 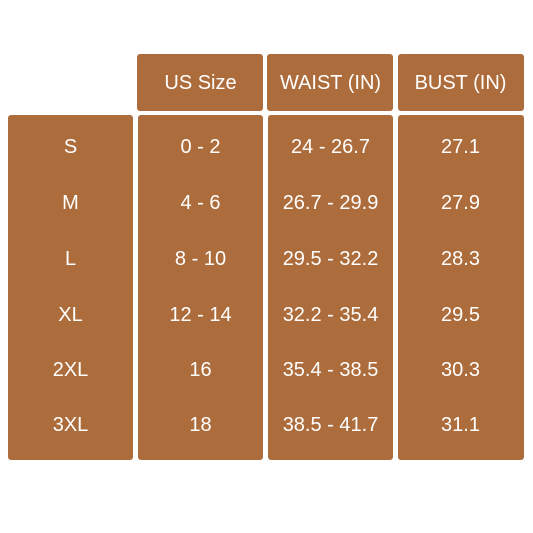 I want to click on table-cell: 24 - 26.7, so click(x=330, y=147).